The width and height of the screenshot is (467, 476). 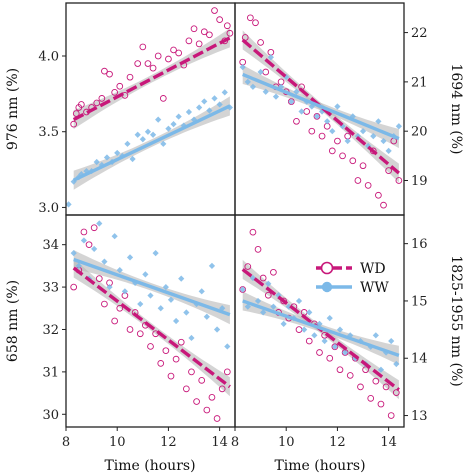 I want to click on y-tick-label: 20, so click(x=419, y=132).